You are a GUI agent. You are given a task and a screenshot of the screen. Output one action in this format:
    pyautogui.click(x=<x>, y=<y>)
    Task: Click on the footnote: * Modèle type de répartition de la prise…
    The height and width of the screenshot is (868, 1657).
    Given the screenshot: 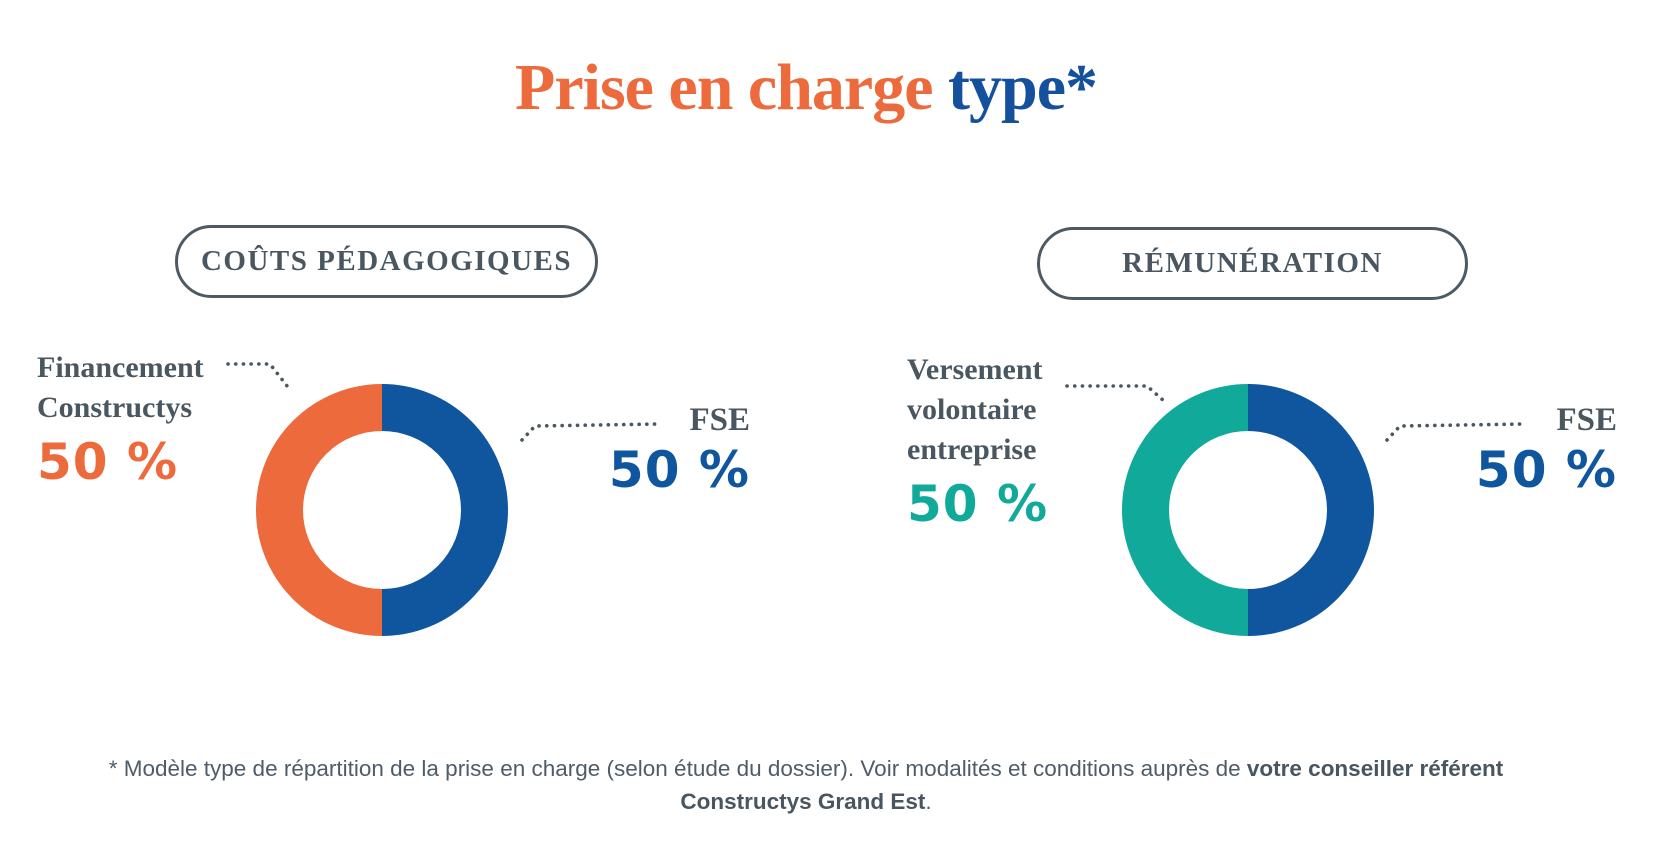 What is the action you would take?
    pyautogui.click(x=806, y=785)
    